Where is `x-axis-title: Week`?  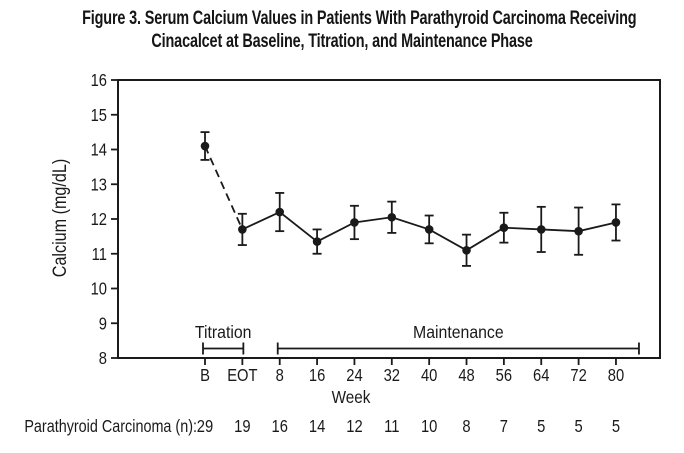
x-axis-title: Week is located at coordinates (351, 397).